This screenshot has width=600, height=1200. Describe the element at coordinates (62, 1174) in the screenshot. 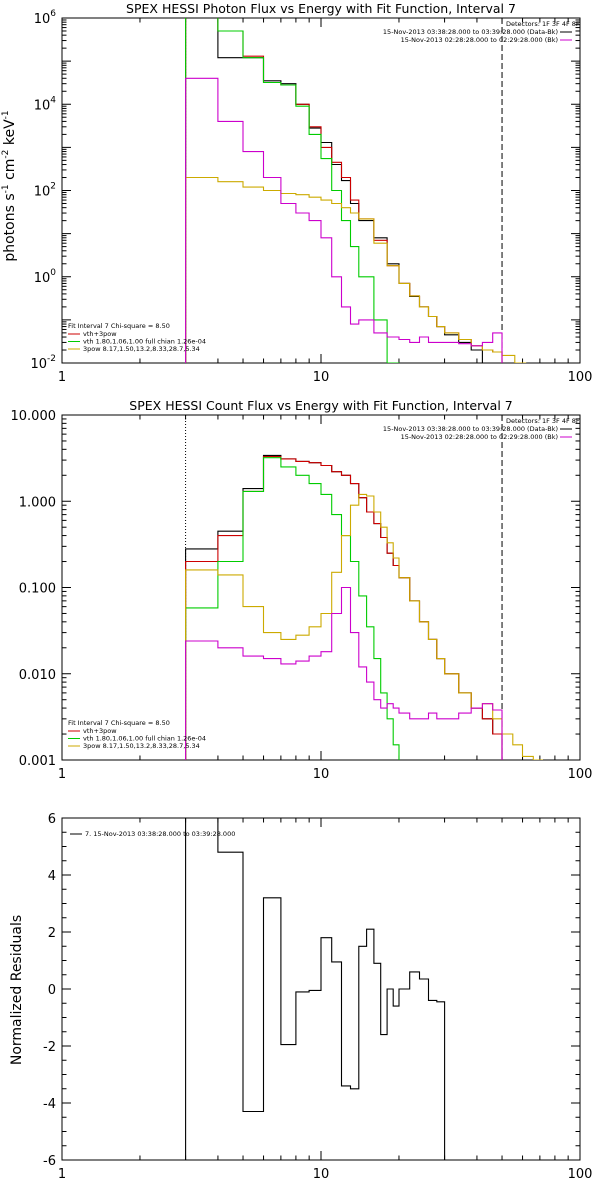

I see `residuals-x-tick-label: 1` at that location.